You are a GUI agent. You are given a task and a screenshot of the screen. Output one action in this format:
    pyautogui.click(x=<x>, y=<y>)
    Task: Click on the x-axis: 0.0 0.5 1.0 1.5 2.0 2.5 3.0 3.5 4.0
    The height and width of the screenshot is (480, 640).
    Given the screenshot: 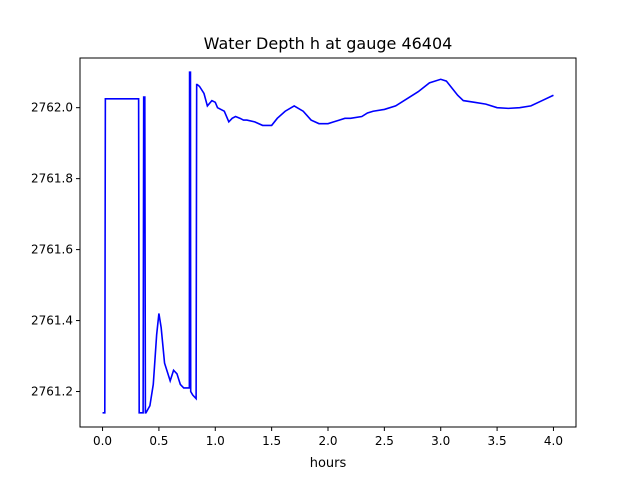 What is the action you would take?
    pyautogui.click(x=328, y=437)
    